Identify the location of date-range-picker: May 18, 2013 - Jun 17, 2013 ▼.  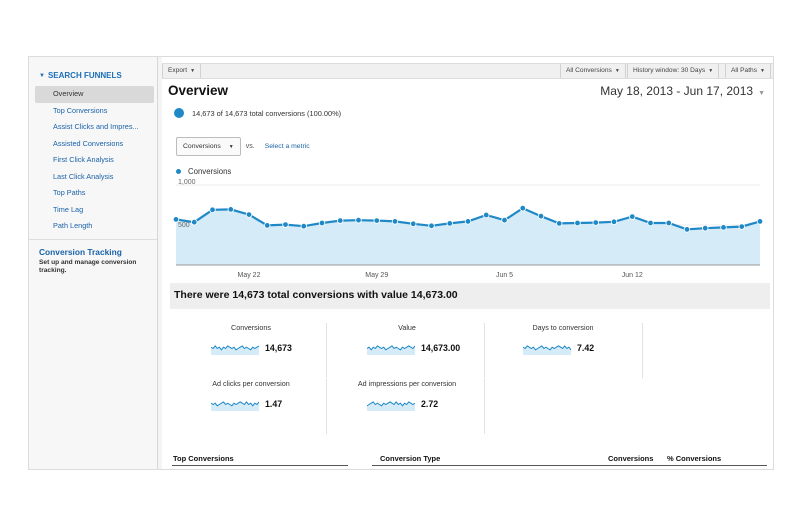
(682, 91).